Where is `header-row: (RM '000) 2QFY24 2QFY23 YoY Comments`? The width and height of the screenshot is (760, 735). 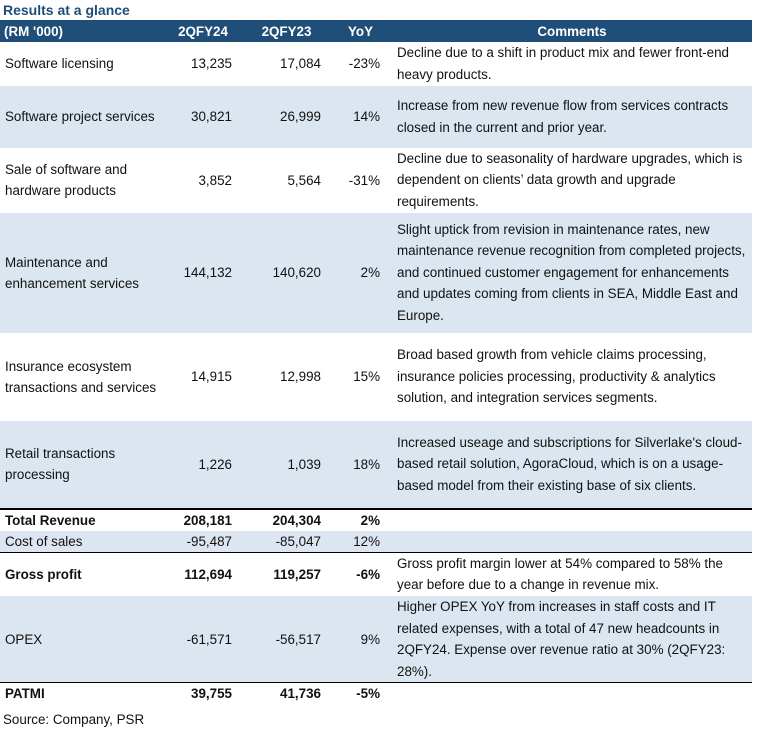
header-row: (RM '000) 2QFY24 2QFY23 YoY Comments is located at coordinates (376, 31).